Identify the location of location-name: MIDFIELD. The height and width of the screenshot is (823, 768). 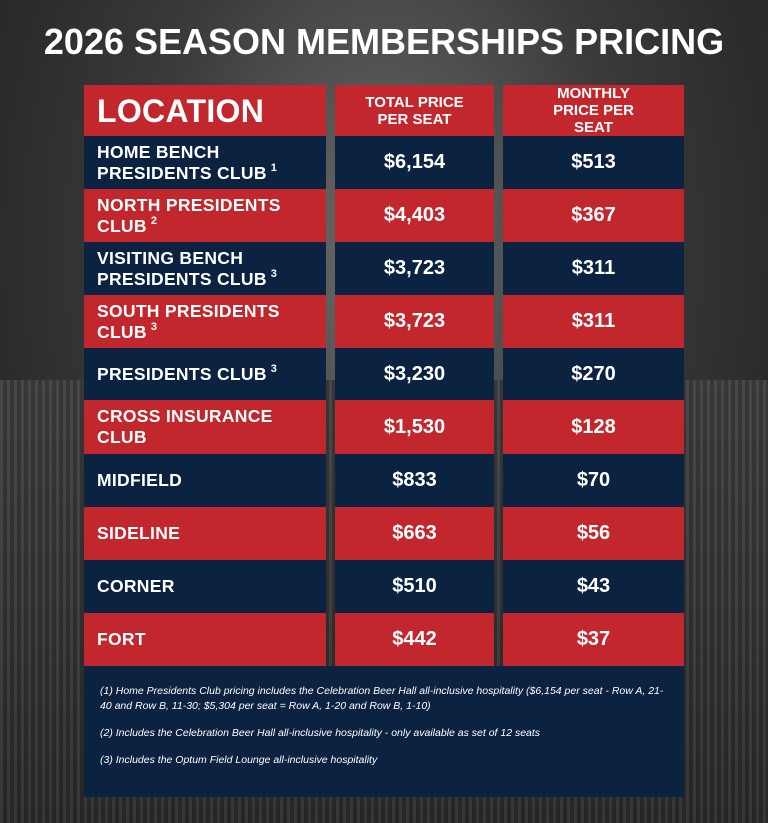
(140, 480).